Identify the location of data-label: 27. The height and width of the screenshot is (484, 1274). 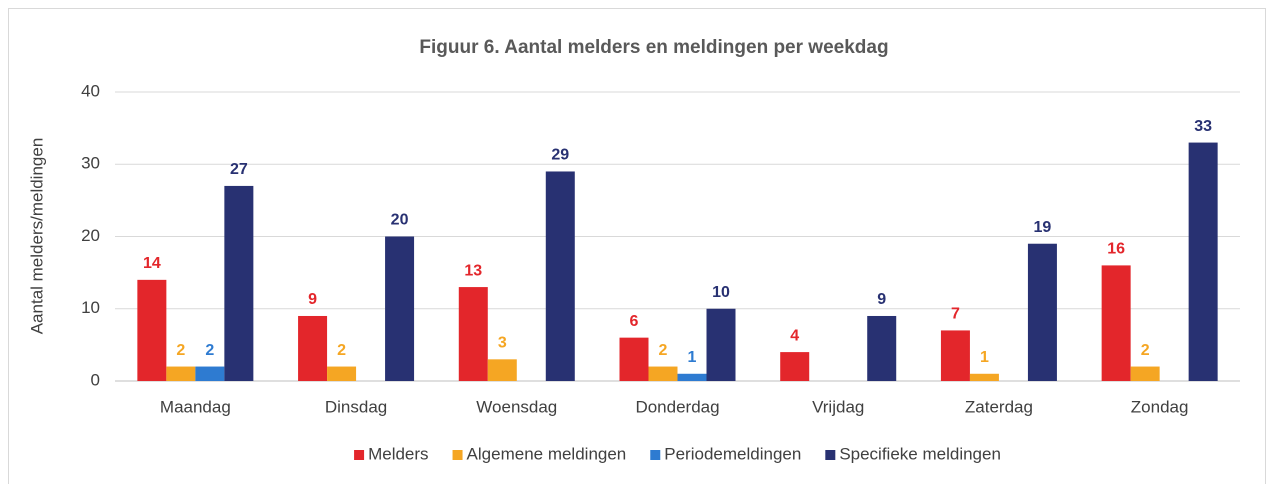
(239, 169).